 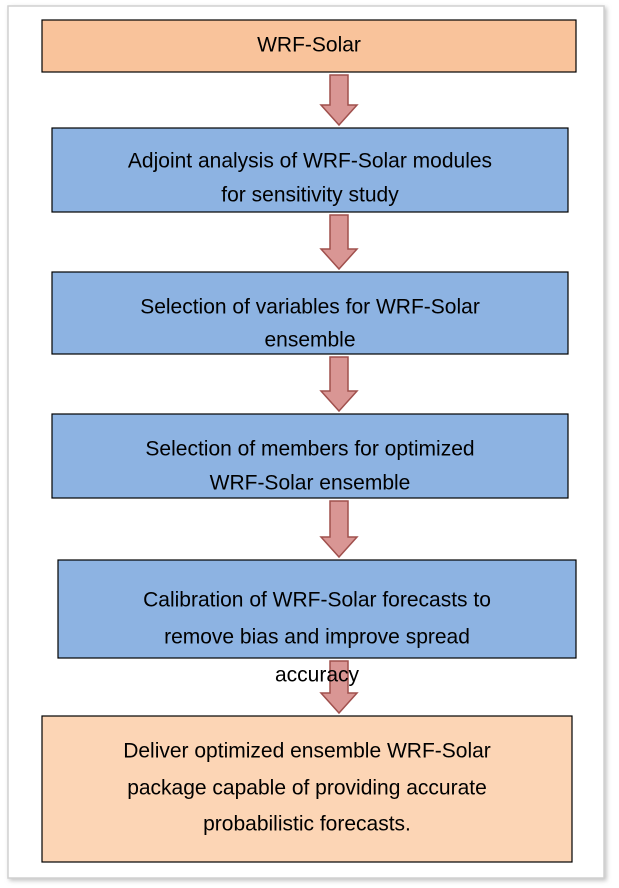 What do you see at coordinates (309, 340) in the screenshot?
I see `box-label: ensemble` at bounding box center [309, 340].